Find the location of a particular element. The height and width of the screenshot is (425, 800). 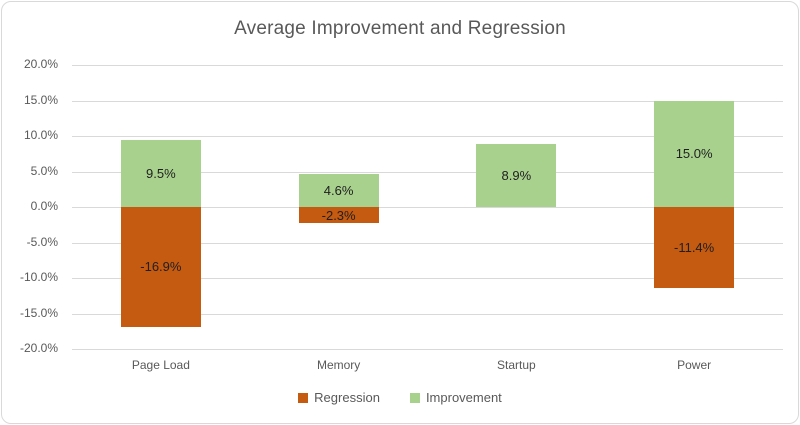

x-category-label-startup: Startup is located at coordinates (516, 365).